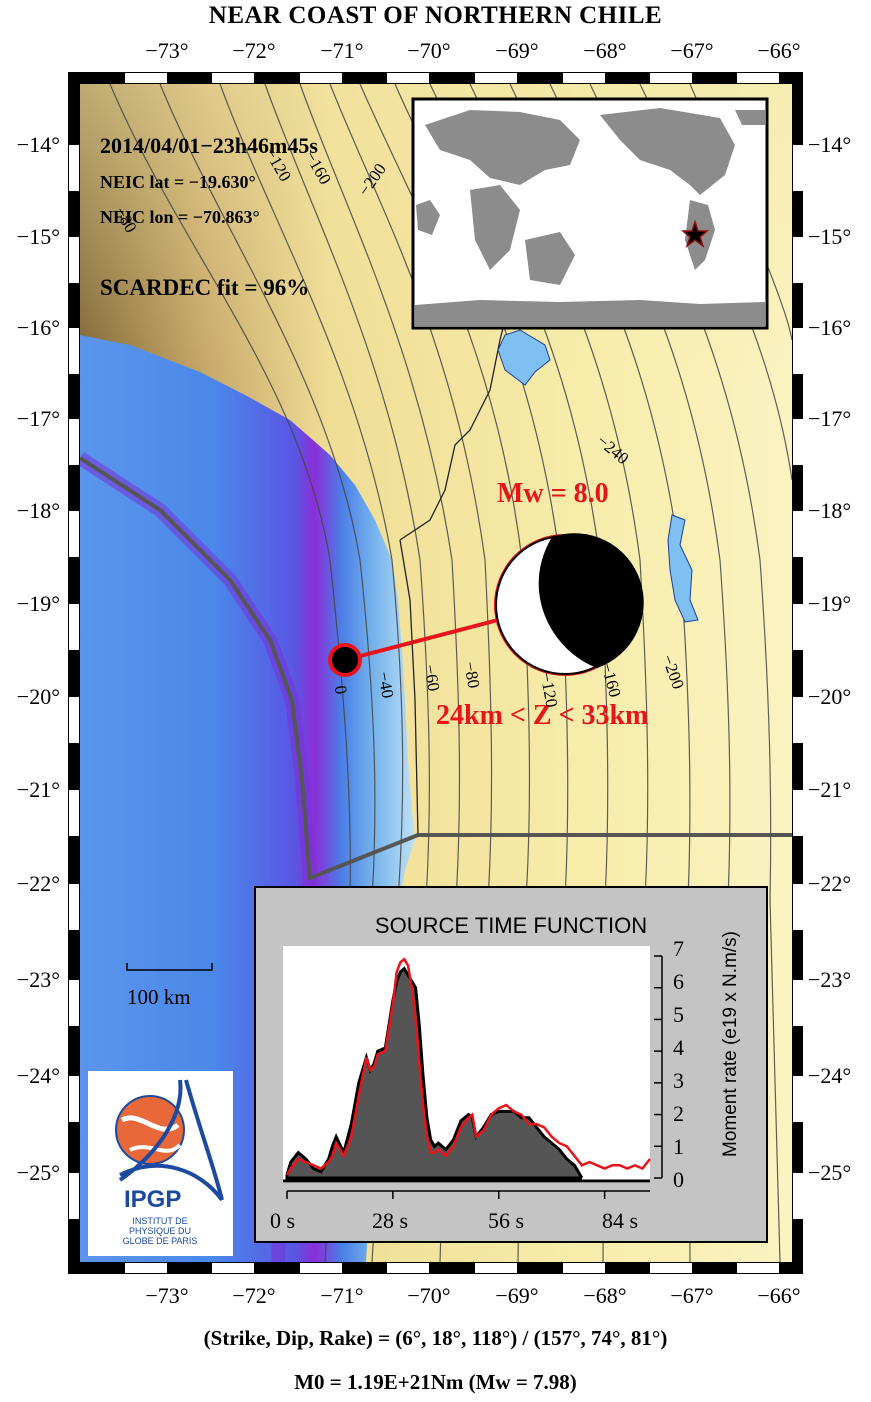 The image size is (871, 1402). I want to click on lat-right-label: −20°, so click(830, 696).